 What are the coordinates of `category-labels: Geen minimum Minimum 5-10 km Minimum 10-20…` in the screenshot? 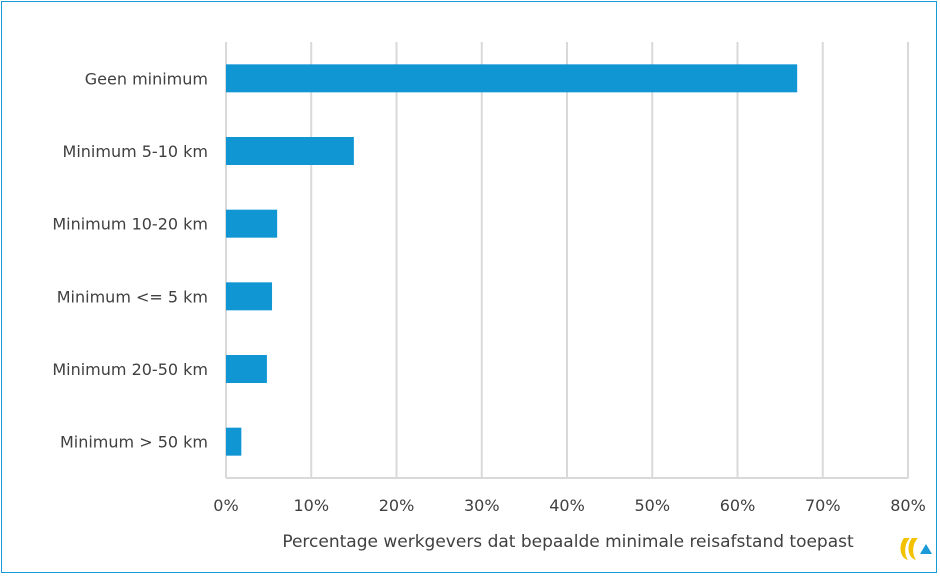 It's located at (130, 260).